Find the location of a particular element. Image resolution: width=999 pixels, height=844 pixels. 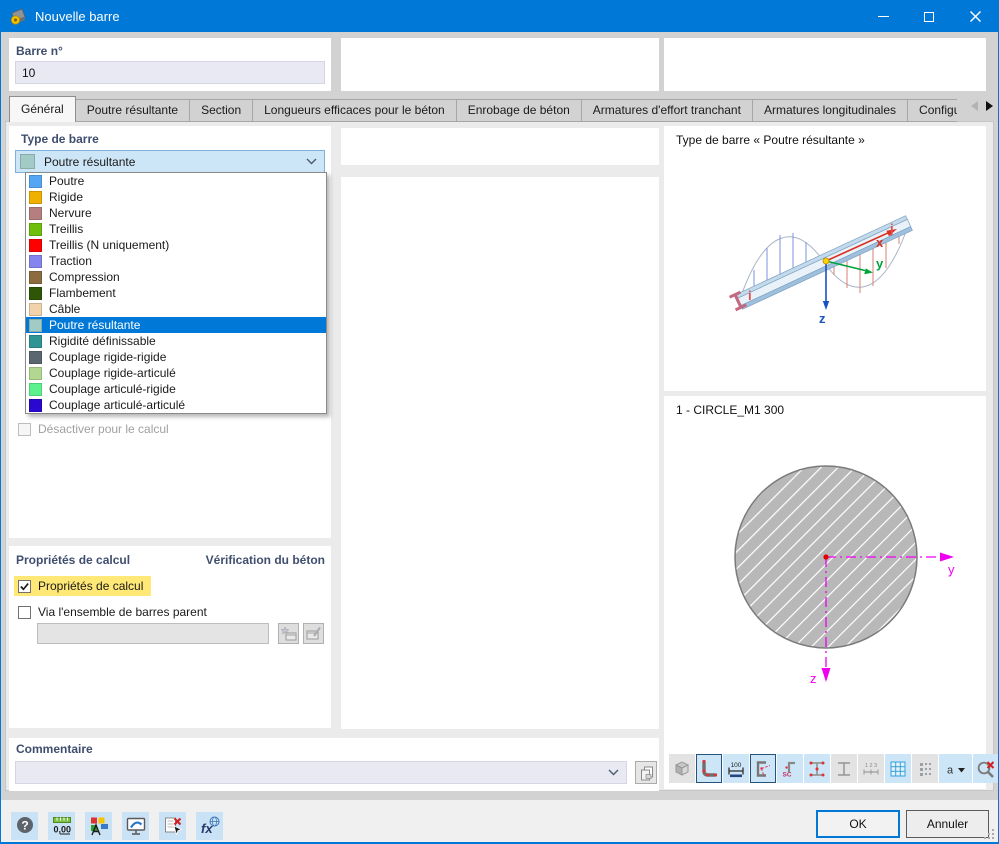

axis-x-label: x is located at coordinates (880, 242).